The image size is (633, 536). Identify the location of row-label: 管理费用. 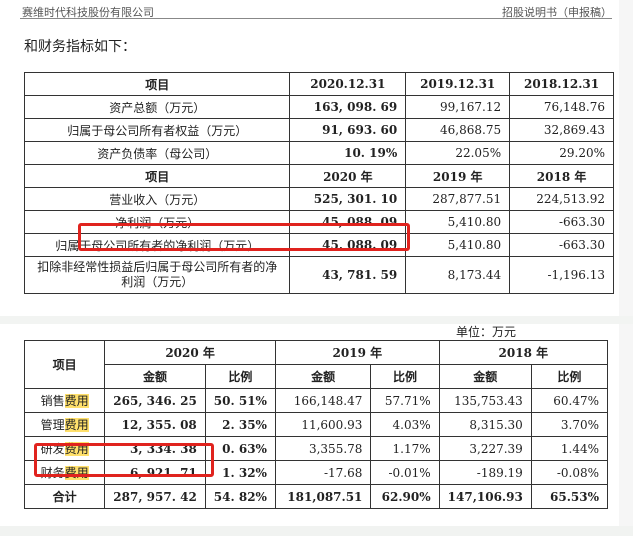
(64, 424).